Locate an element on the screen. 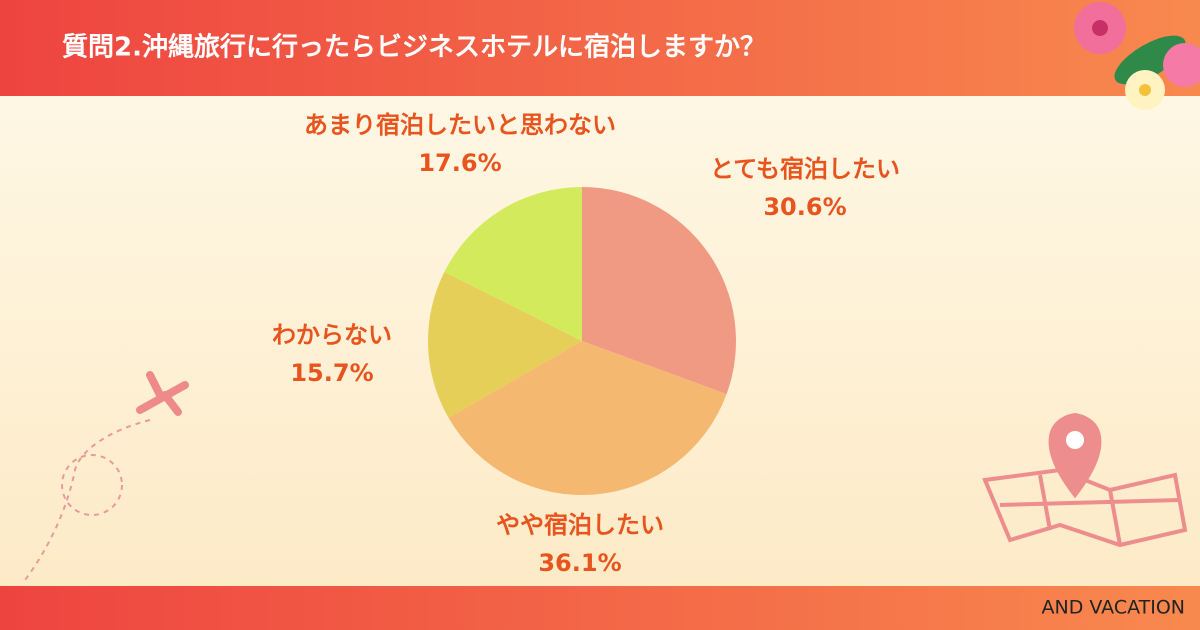 The height and width of the screenshot is (630, 1200). airplane-decoration is located at coordinates (106, 476).